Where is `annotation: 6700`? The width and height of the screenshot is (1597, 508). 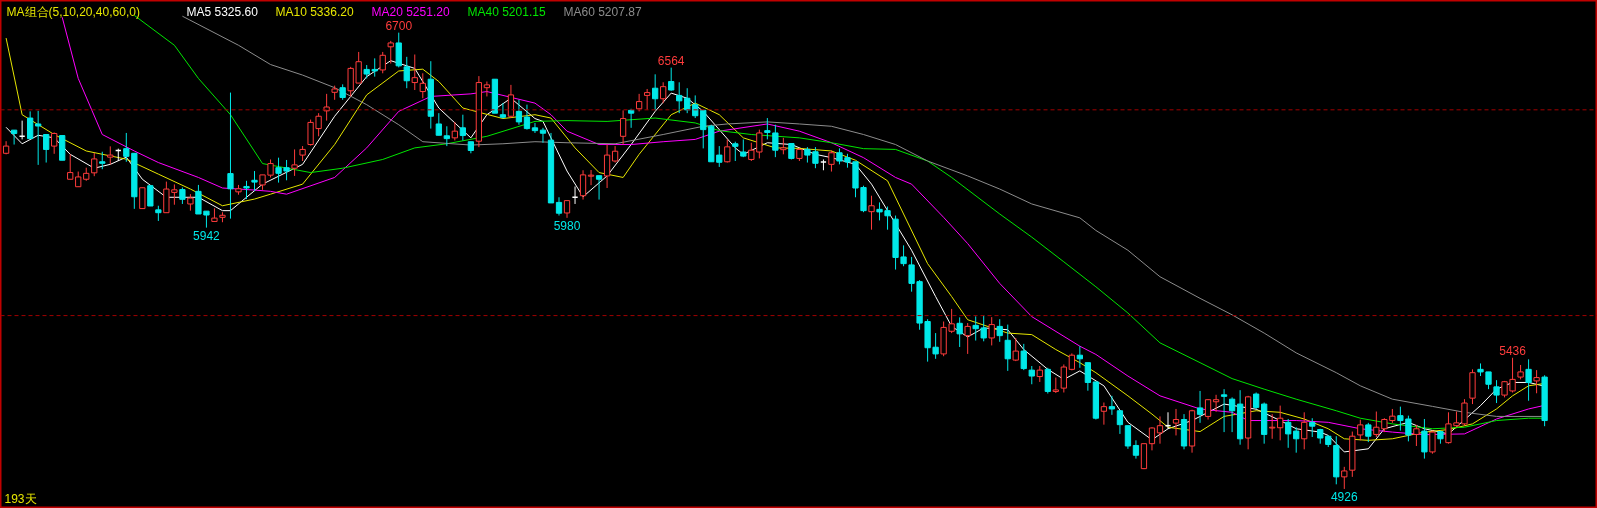 annotation: 6700 is located at coordinates (399, 25).